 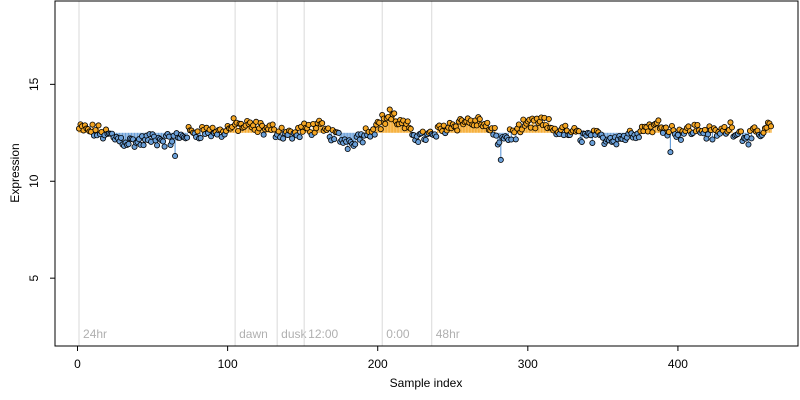 What do you see at coordinates (95, 334) in the screenshot?
I see `event-label: 24hr` at bounding box center [95, 334].